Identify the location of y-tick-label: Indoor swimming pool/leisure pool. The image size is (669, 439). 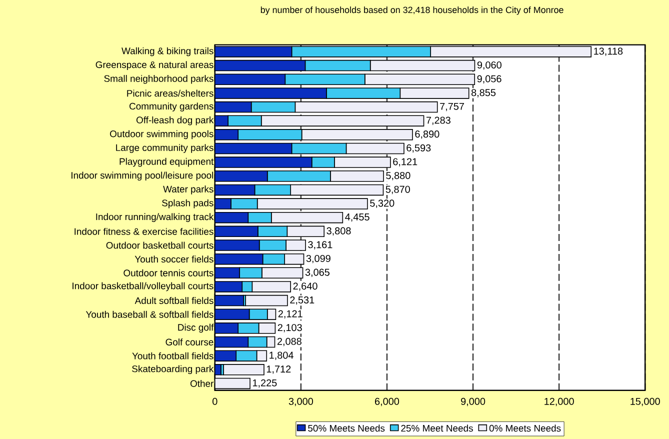
(143, 176).